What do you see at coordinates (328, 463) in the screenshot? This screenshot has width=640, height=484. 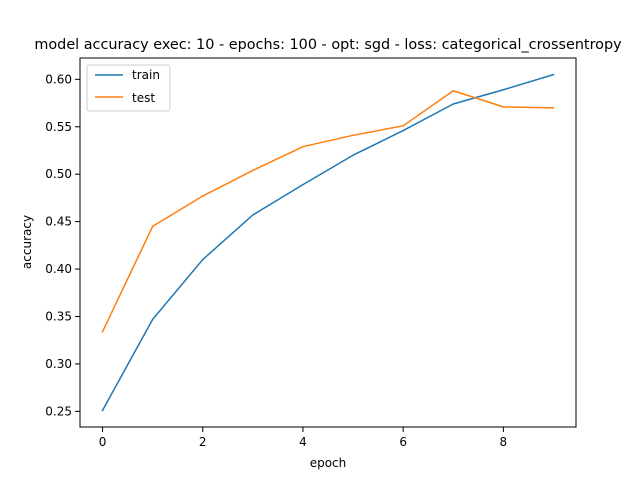 I see `x-axis-label: epoch` at bounding box center [328, 463].